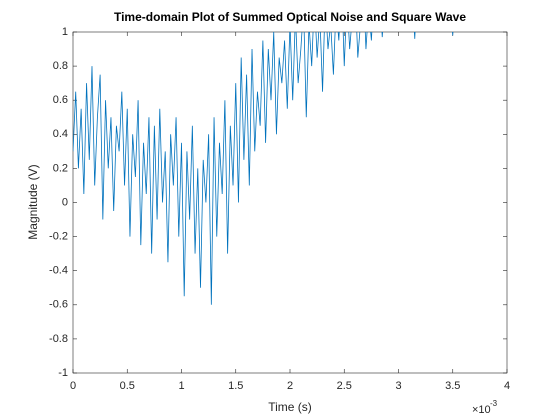  Describe the element at coordinates (58, 305) in the screenshot. I see `y-tick-label: -0.6` at that location.